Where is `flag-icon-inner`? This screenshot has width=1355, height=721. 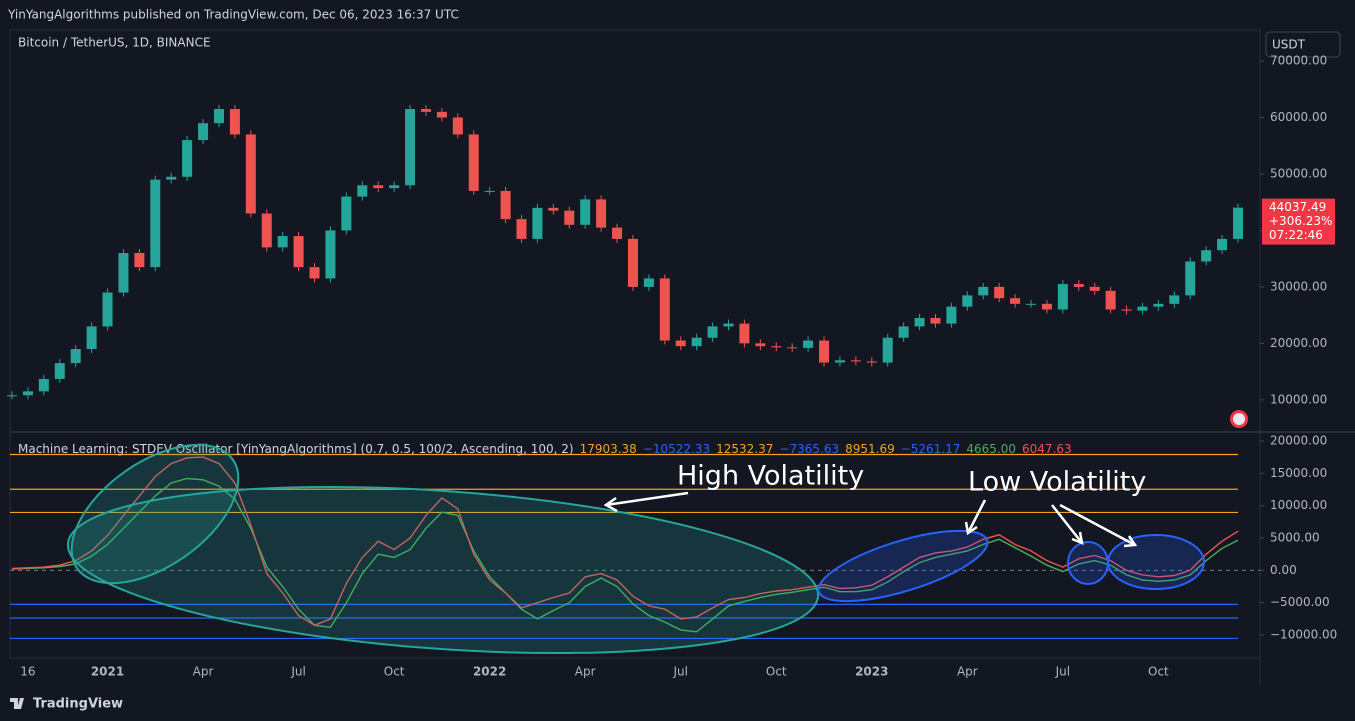
flag-icon-inner is located at coordinates (1239, 419).